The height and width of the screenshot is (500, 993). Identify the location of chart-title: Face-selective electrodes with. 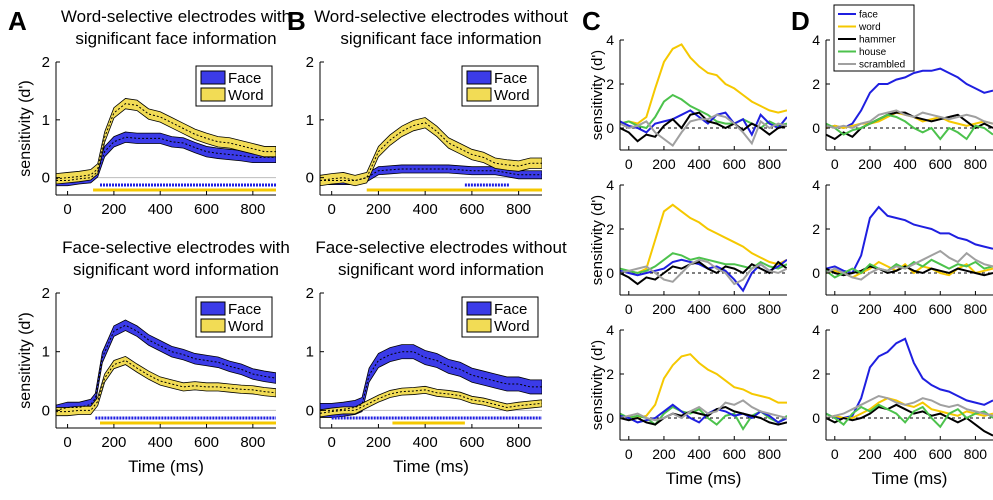
(176, 247).